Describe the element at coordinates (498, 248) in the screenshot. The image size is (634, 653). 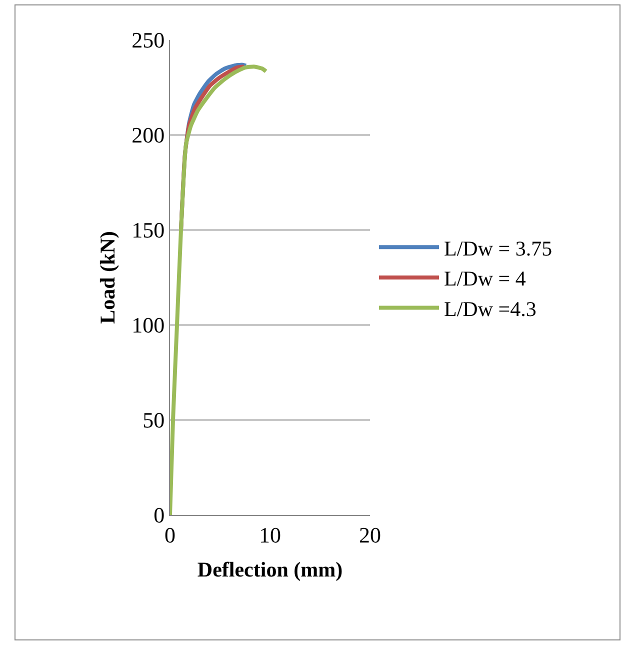
I see `legend-label: L/Dw = 3.75` at that location.